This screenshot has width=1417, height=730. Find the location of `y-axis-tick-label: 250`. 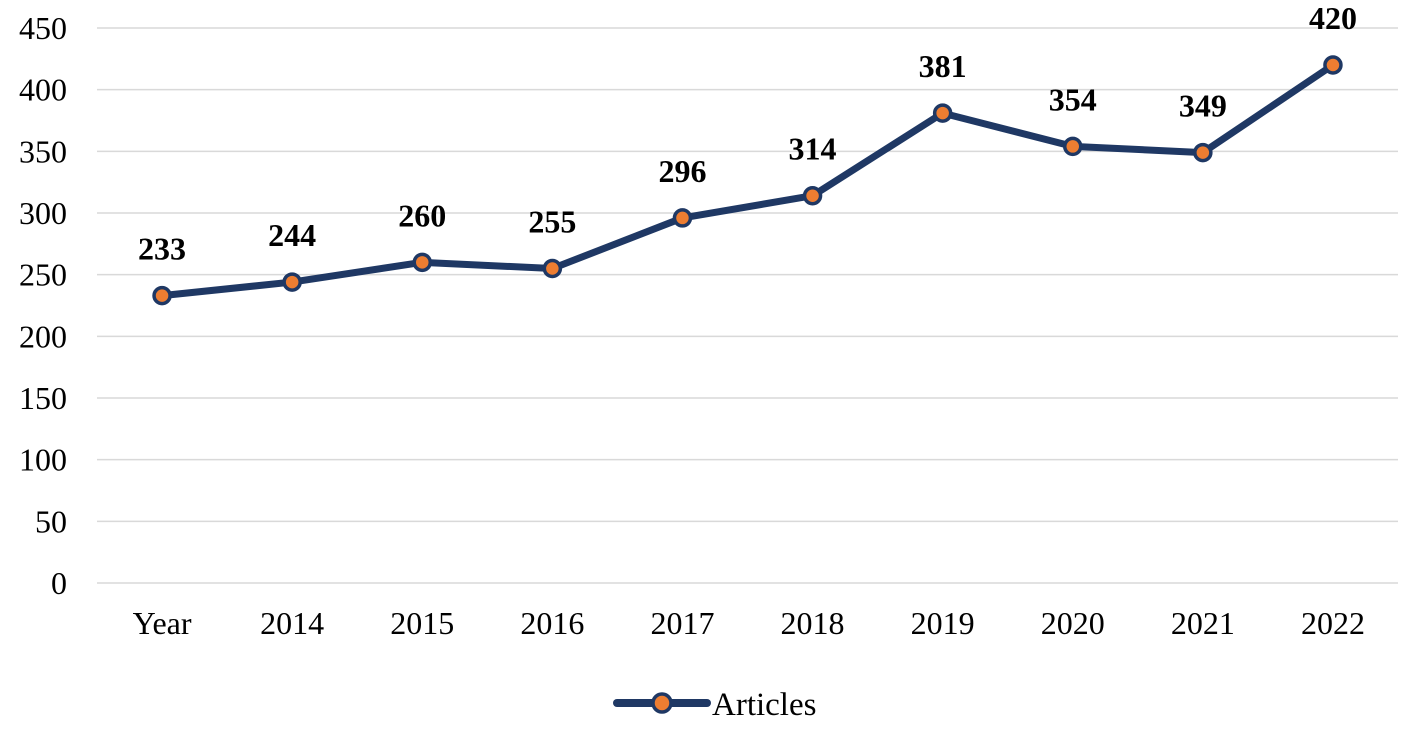

y-axis-tick-label: 250 is located at coordinates (43, 275).